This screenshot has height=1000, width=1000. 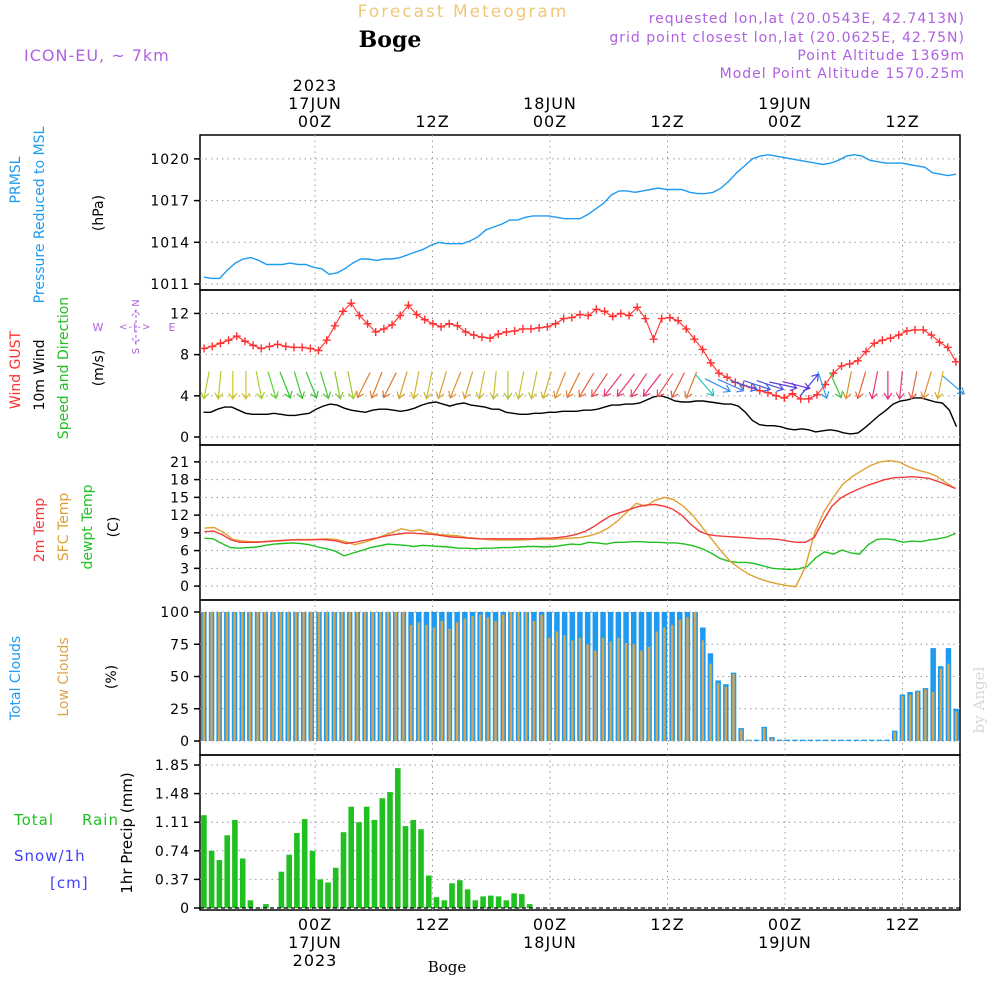 What do you see at coordinates (315, 121) in the screenshot?
I see `time-label-top: 00Z` at bounding box center [315, 121].